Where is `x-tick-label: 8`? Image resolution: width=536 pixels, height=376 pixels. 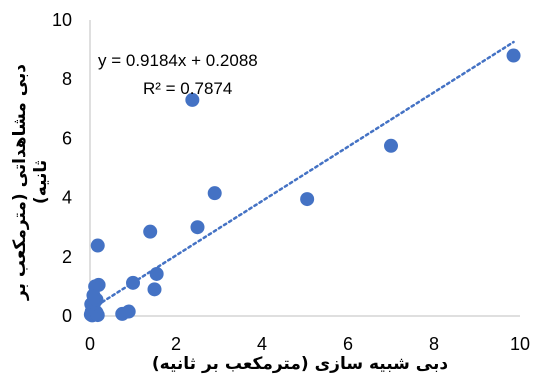
x-tick-label: 8 is located at coordinates (434, 344).